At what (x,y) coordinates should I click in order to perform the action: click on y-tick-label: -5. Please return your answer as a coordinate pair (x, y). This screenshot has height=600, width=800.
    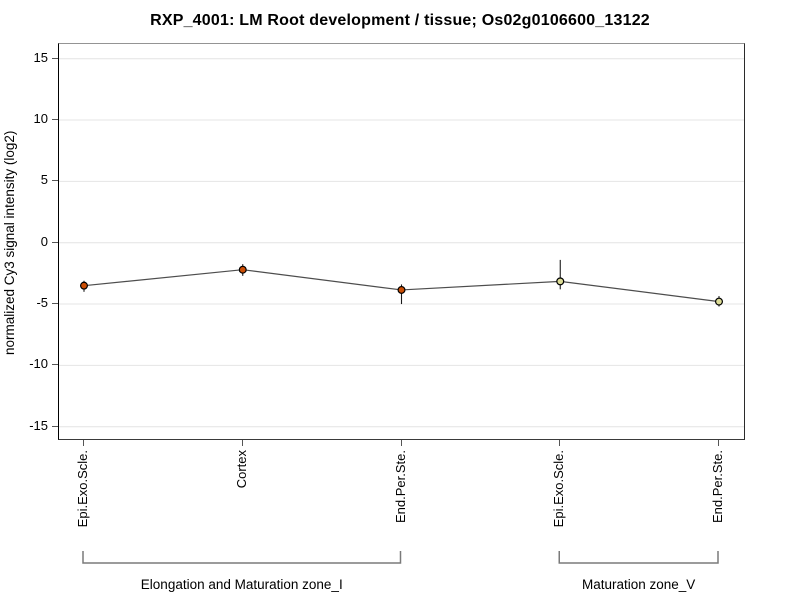
    Looking at the image, I should click on (42, 303).